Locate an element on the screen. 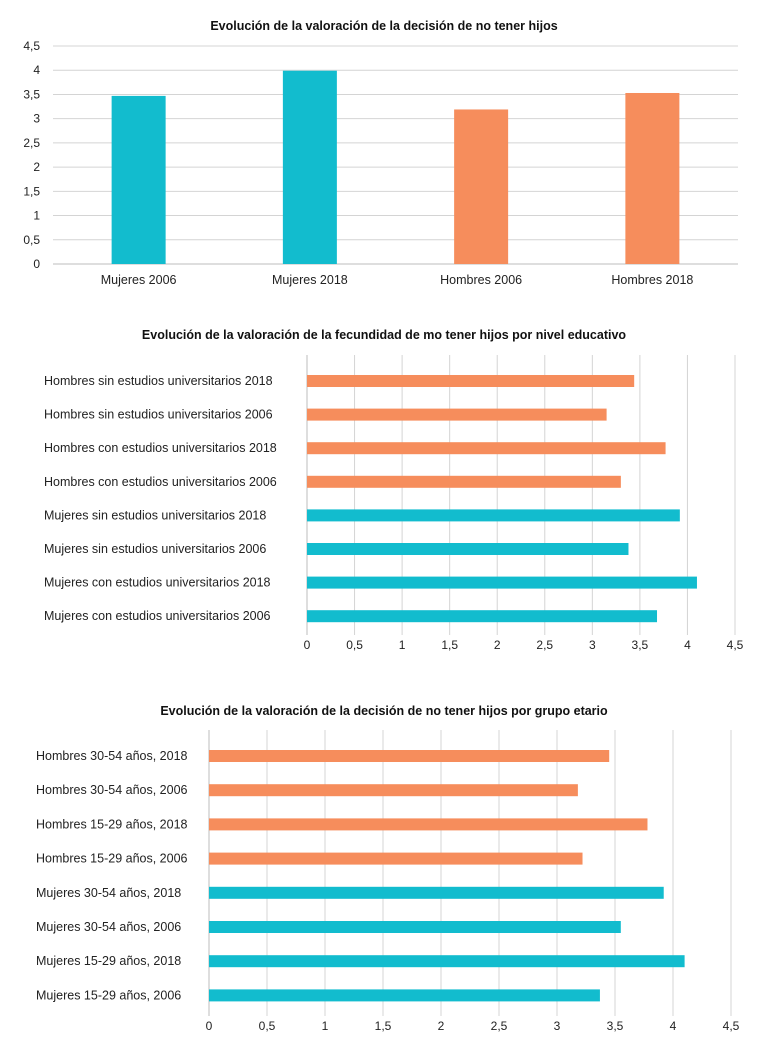  y-tick-label: 3 is located at coordinates (36, 119).